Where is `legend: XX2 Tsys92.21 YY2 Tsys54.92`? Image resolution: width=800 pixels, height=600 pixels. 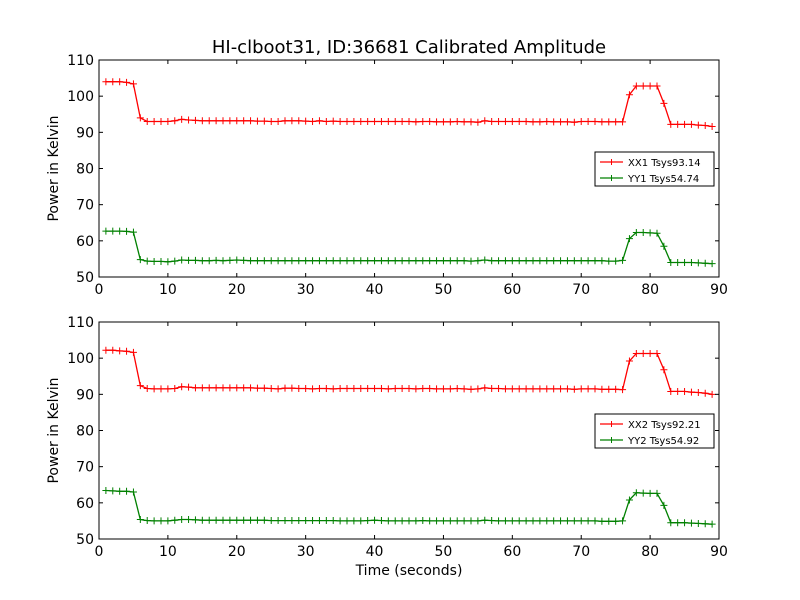 legend: XX2 Tsys92.21 YY2 Tsys54.92 is located at coordinates (654, 431).